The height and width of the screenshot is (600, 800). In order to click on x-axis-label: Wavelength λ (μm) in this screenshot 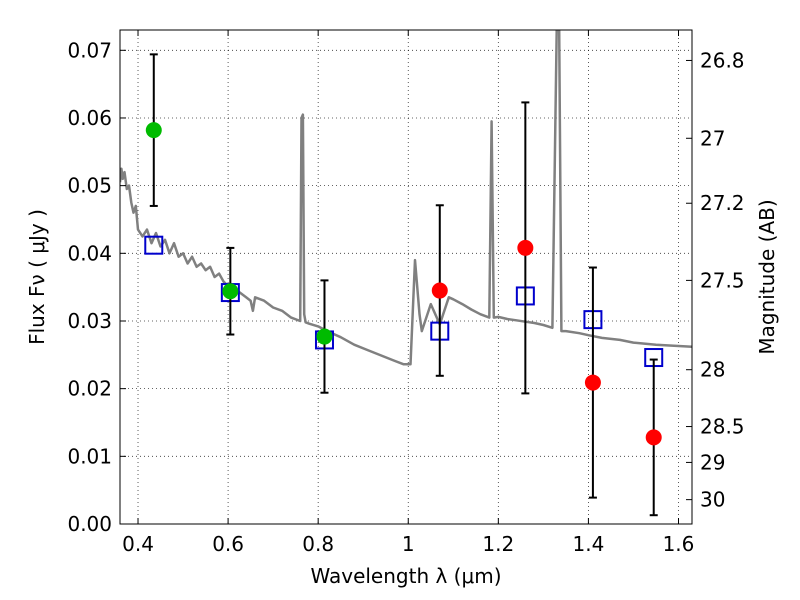, I will do `click(405, 576)`.